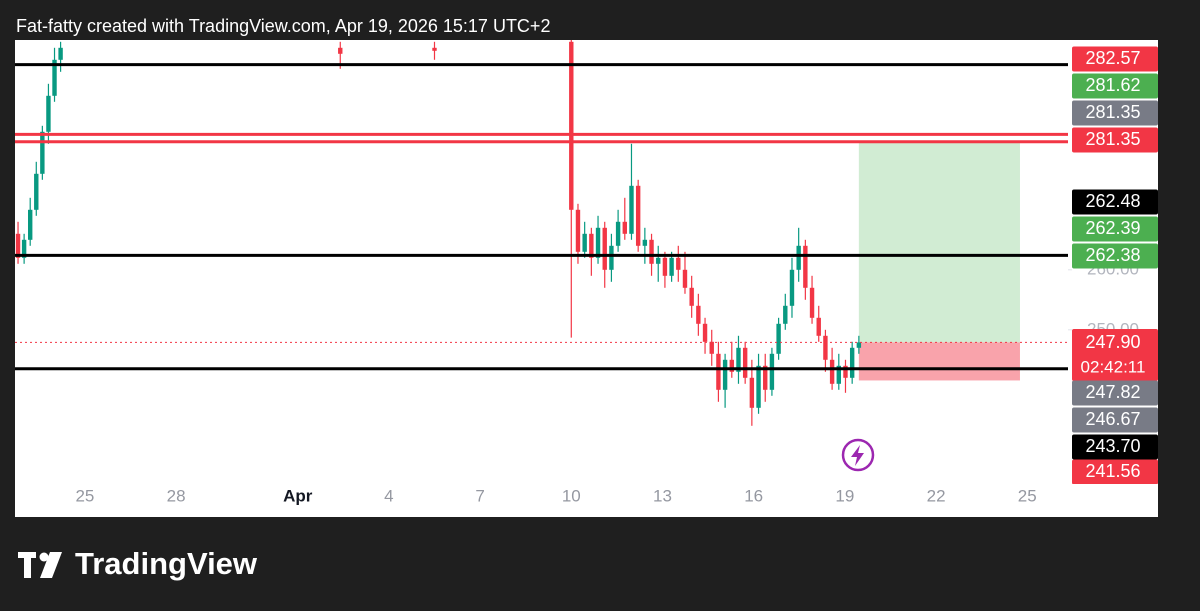 The height and width of the screenshot is (611, 1200). What do you see at coordinates (936, 495) in the screenshot?
I see `x-tick-label: 22` at bounding box center [936, 495].